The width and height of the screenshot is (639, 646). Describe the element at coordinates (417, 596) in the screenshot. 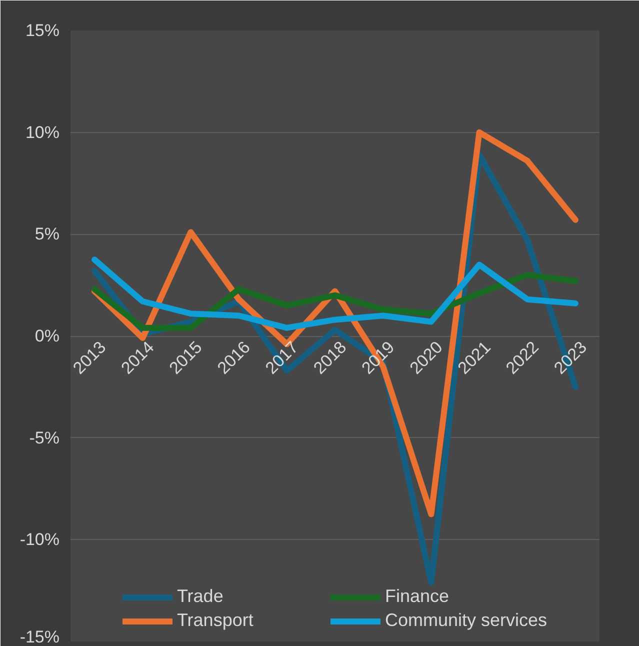

I see `legend-label: Finance` at that location.